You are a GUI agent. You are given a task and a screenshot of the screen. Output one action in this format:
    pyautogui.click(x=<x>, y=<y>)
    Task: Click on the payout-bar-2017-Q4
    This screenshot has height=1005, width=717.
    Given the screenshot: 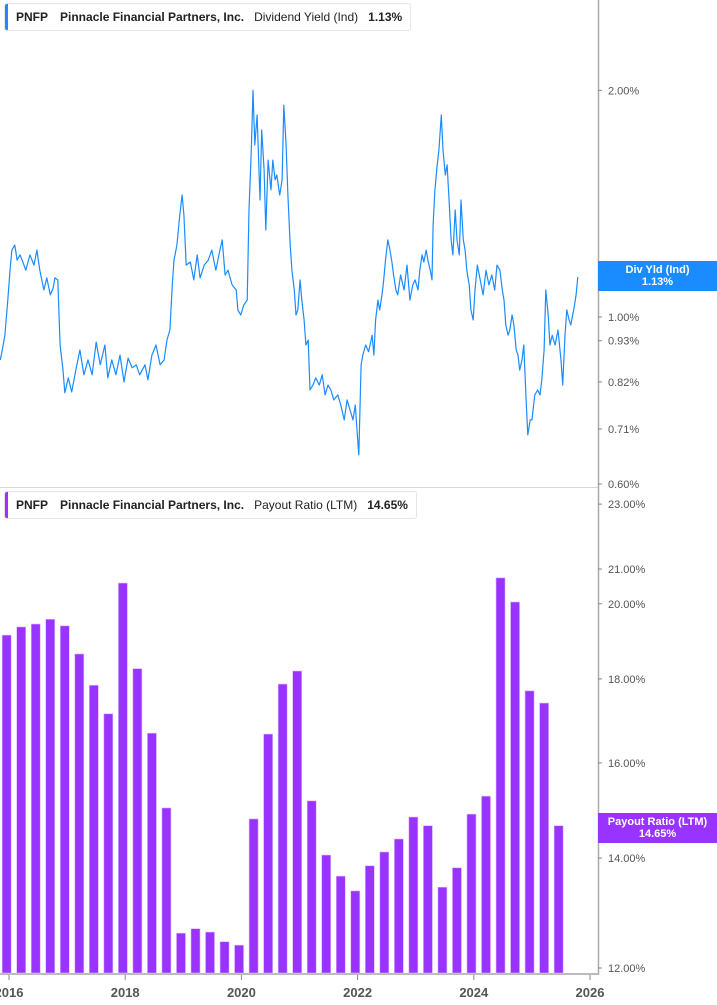 What is the action you would take?
    pyautogui.click(x=123, y=778)
    